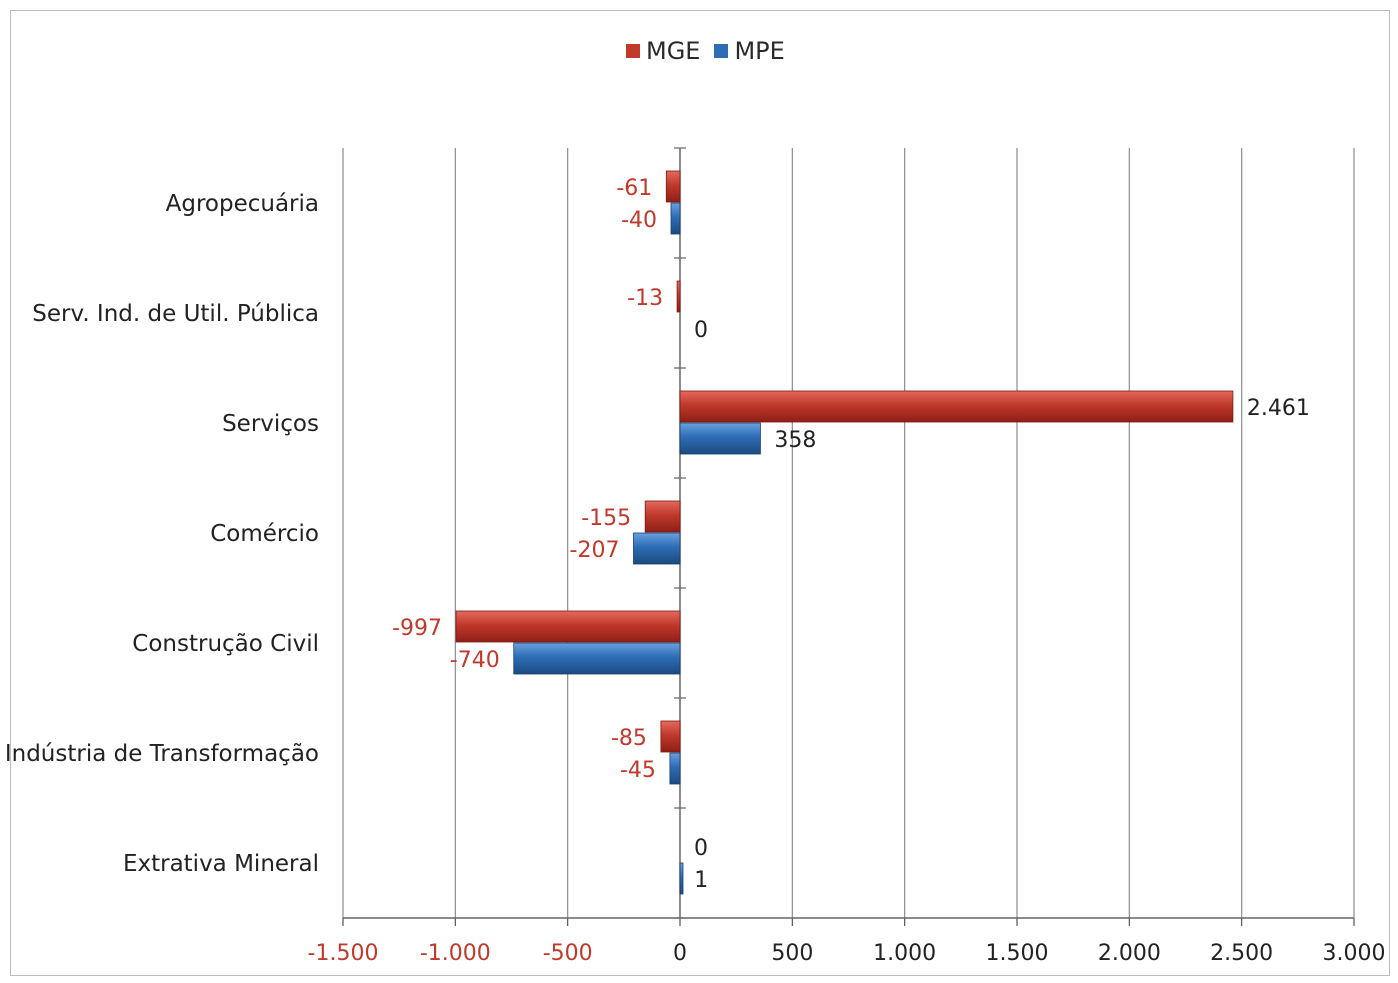 The height and width of the screenshot is (983, 1398). I want to click on x-tick-label: -1.000, so click(455, 953).